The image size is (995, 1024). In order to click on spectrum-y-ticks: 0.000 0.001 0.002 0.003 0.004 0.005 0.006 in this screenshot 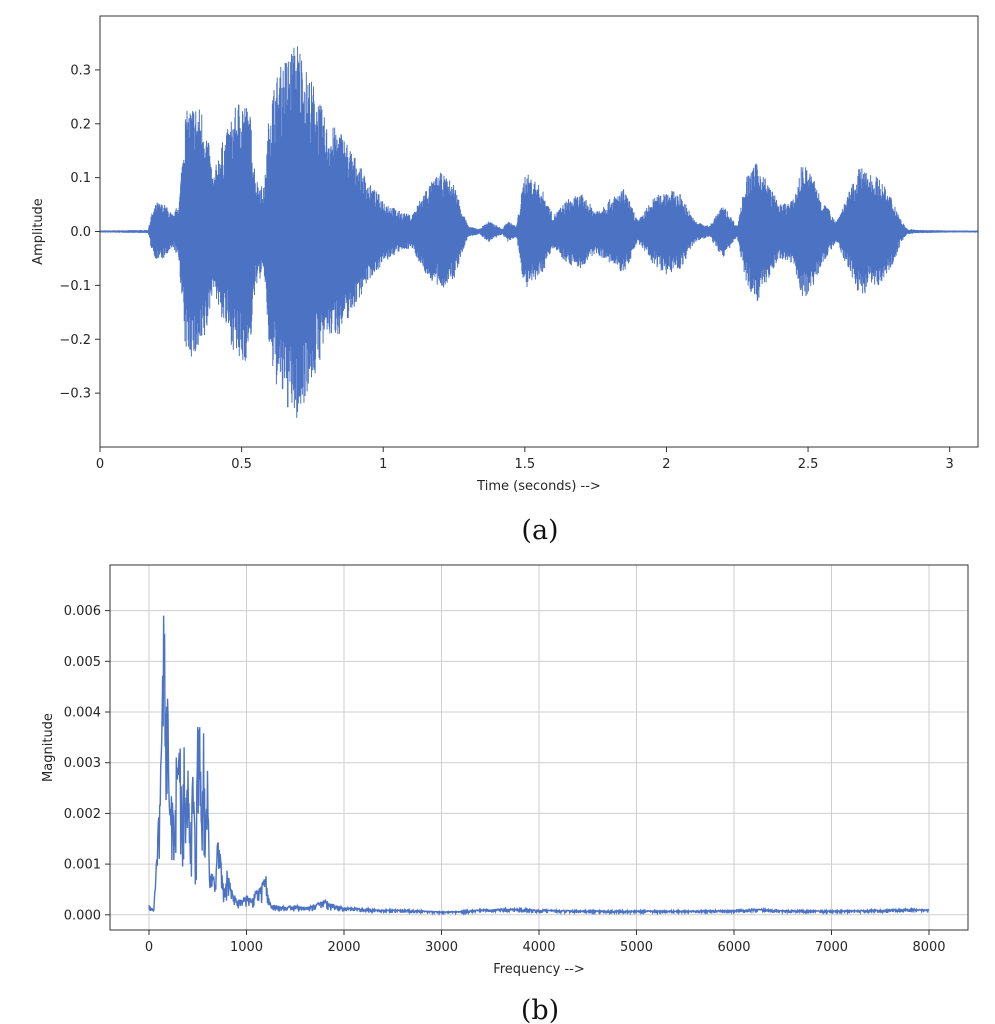, I will do `click(87, 763)`.